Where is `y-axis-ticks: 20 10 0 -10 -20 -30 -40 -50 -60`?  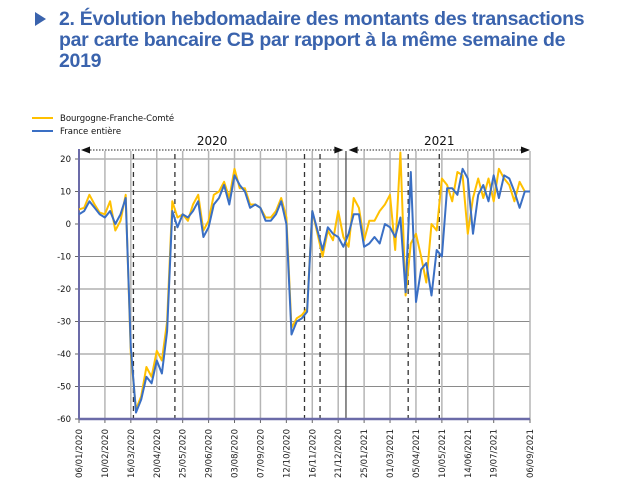 y-axis-ticks: 20 10 0 -10 -20 -30 -40 -50 -60 is located at coordinates (68, 290).